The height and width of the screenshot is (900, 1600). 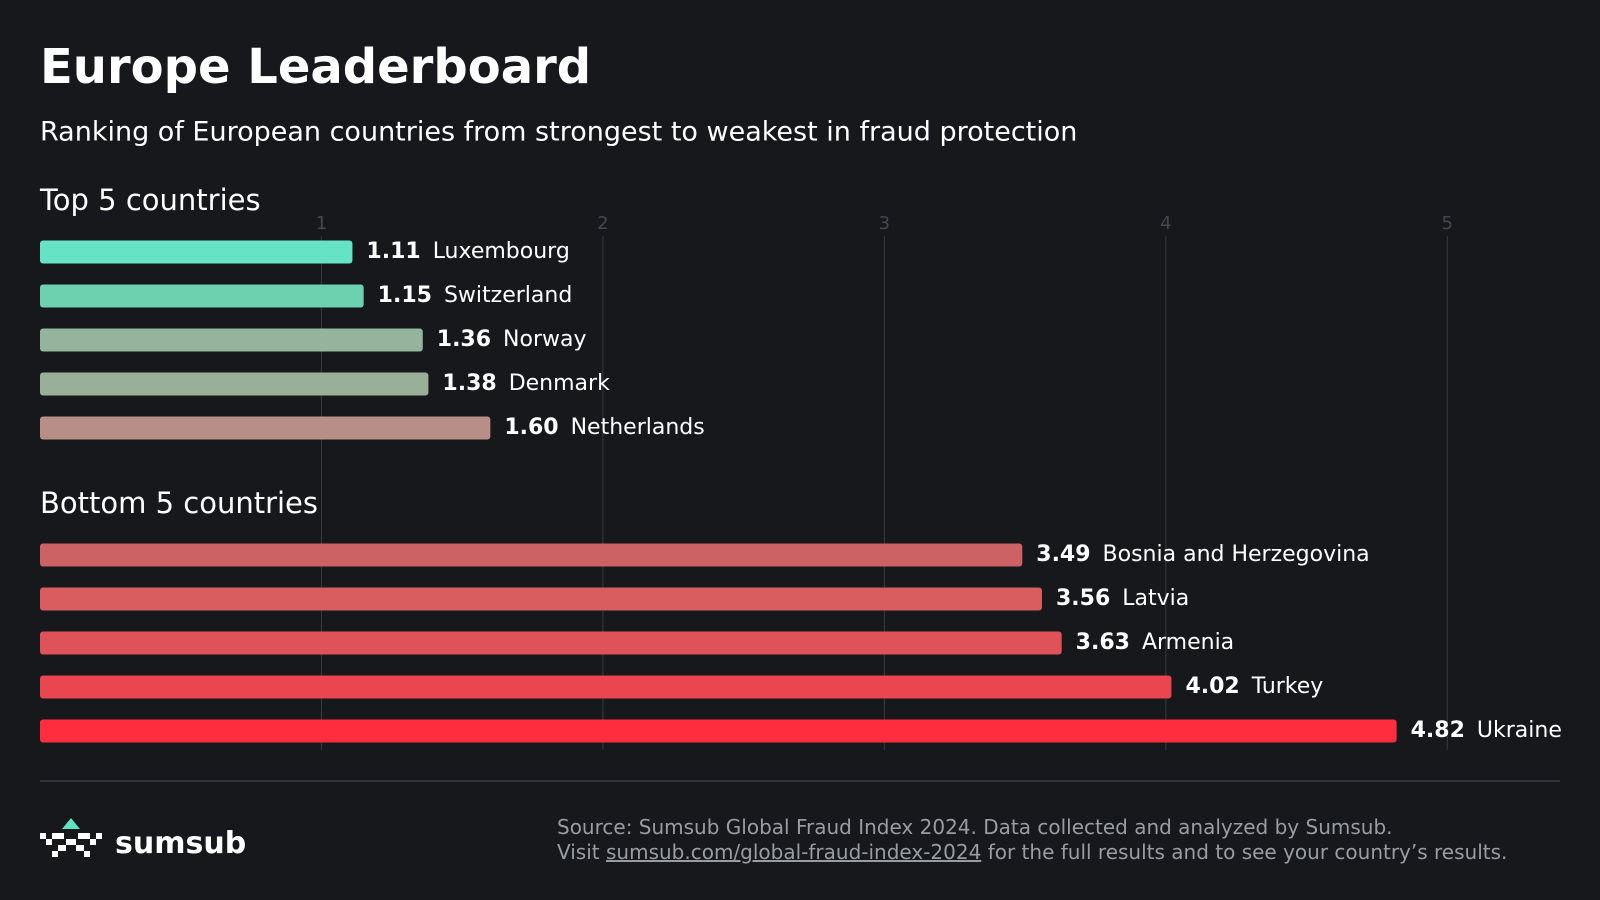 I want to click on bar-label: 3.49 Bosnia and Herzegovina, so click(x=1202, y=554).